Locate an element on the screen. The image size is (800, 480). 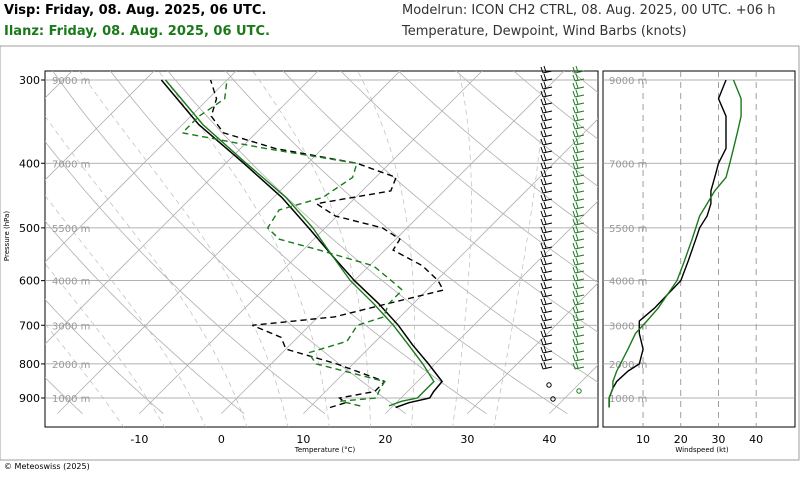
x-tick-label: -10 is located at coordinates (139, 439).